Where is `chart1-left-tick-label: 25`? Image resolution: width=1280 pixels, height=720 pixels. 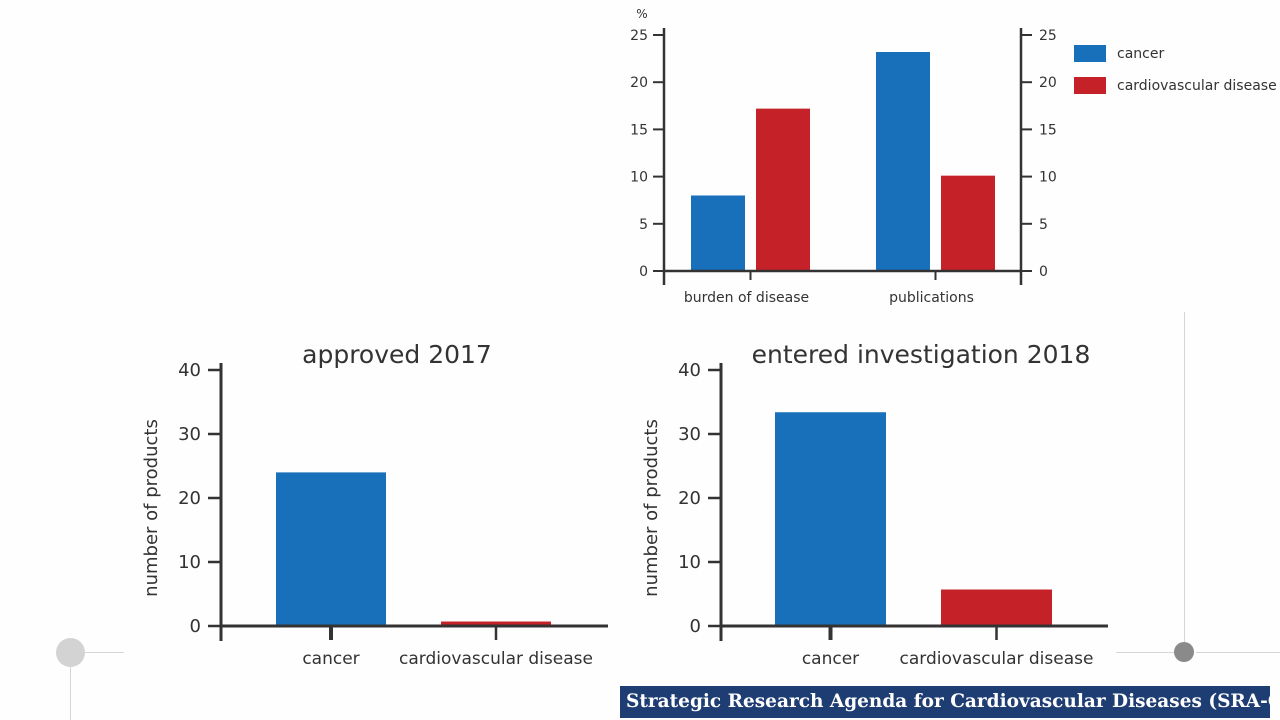
chart1-left-tick-label: 25 is located at coordinates (639, 36).